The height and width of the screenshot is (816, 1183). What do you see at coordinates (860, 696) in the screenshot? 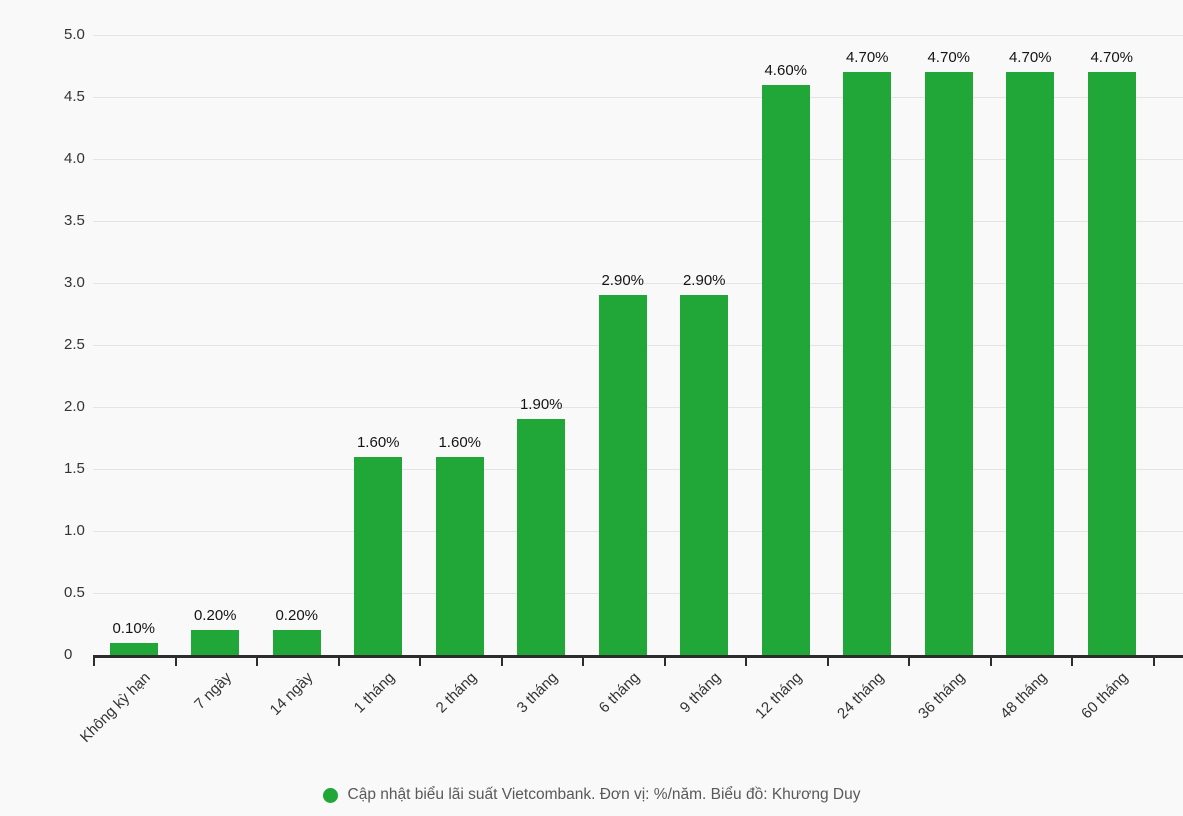
I see `x-axis-label: 24 tháng` at bounding box center [860, 696].